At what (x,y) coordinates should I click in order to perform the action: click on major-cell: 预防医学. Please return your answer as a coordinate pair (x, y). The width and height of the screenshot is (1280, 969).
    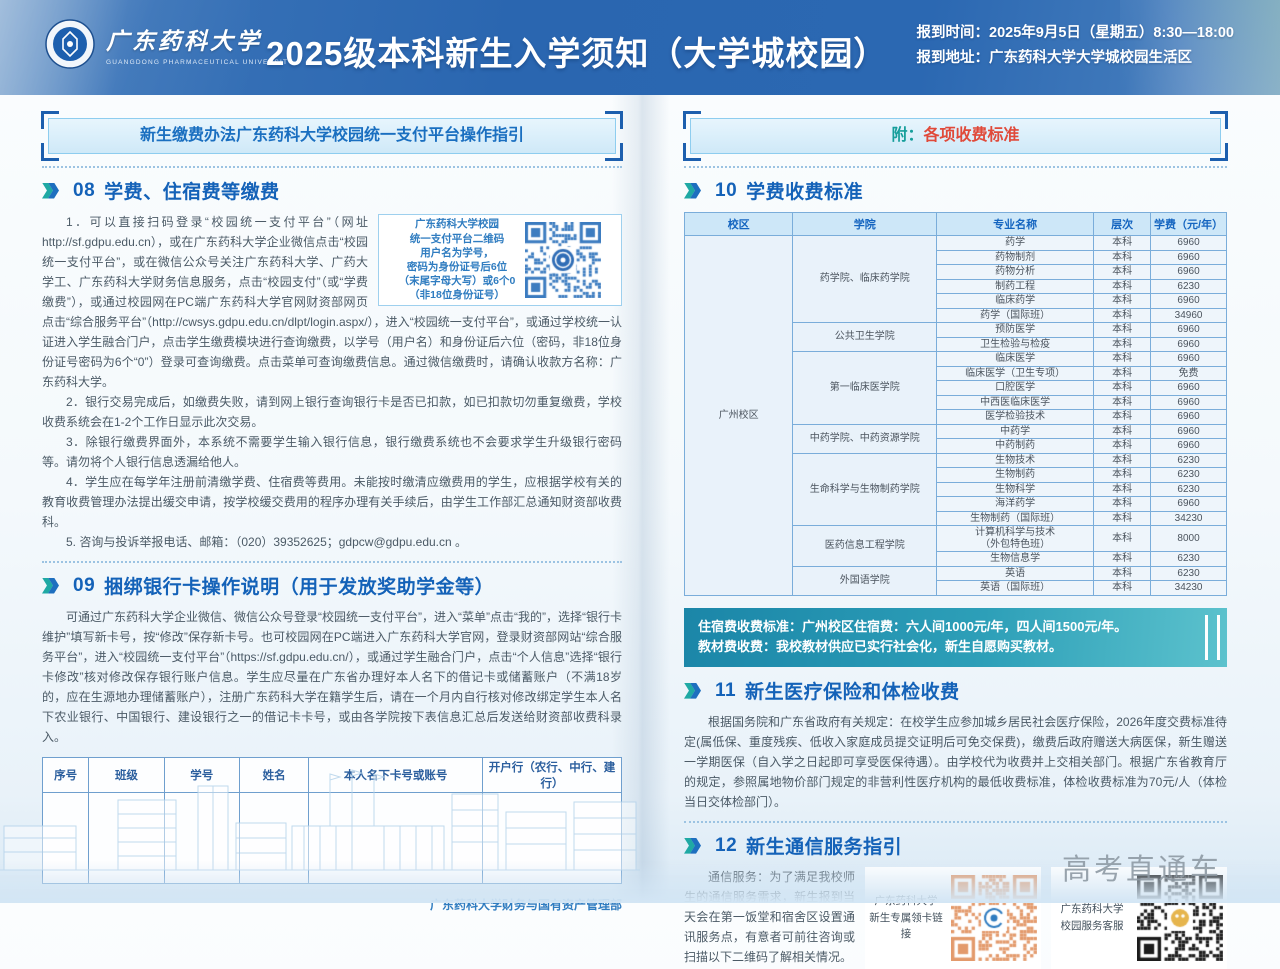
    Looking at the image, I should click on (1015, 330).